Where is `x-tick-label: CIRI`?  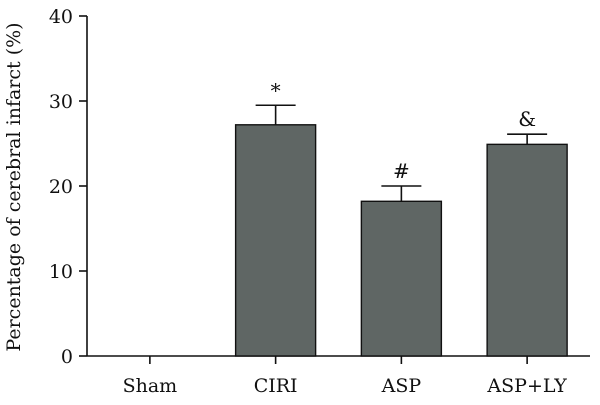
x-tick-label: CIRI is located at coordinates (276, 386).